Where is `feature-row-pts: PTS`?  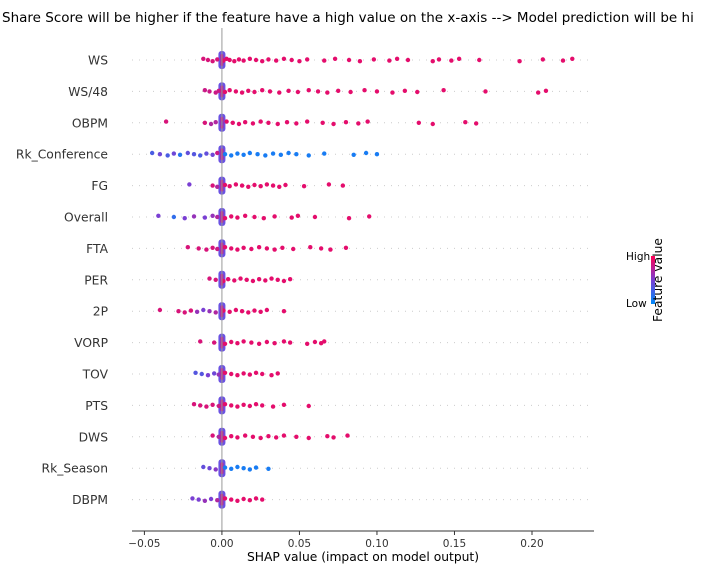
feature-row-pts: PTS is located at coordinates (339, 405).